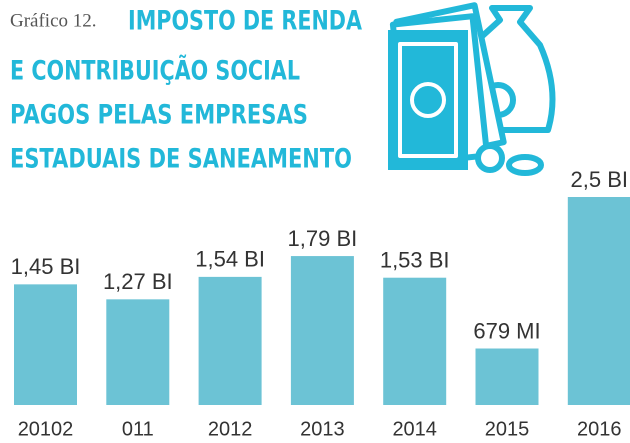 The height and width of the screenshot is (443, 630). Describe the element at coordinates (322, 429) in the screenshot. I see `x-tick-label: 2013` at that location.